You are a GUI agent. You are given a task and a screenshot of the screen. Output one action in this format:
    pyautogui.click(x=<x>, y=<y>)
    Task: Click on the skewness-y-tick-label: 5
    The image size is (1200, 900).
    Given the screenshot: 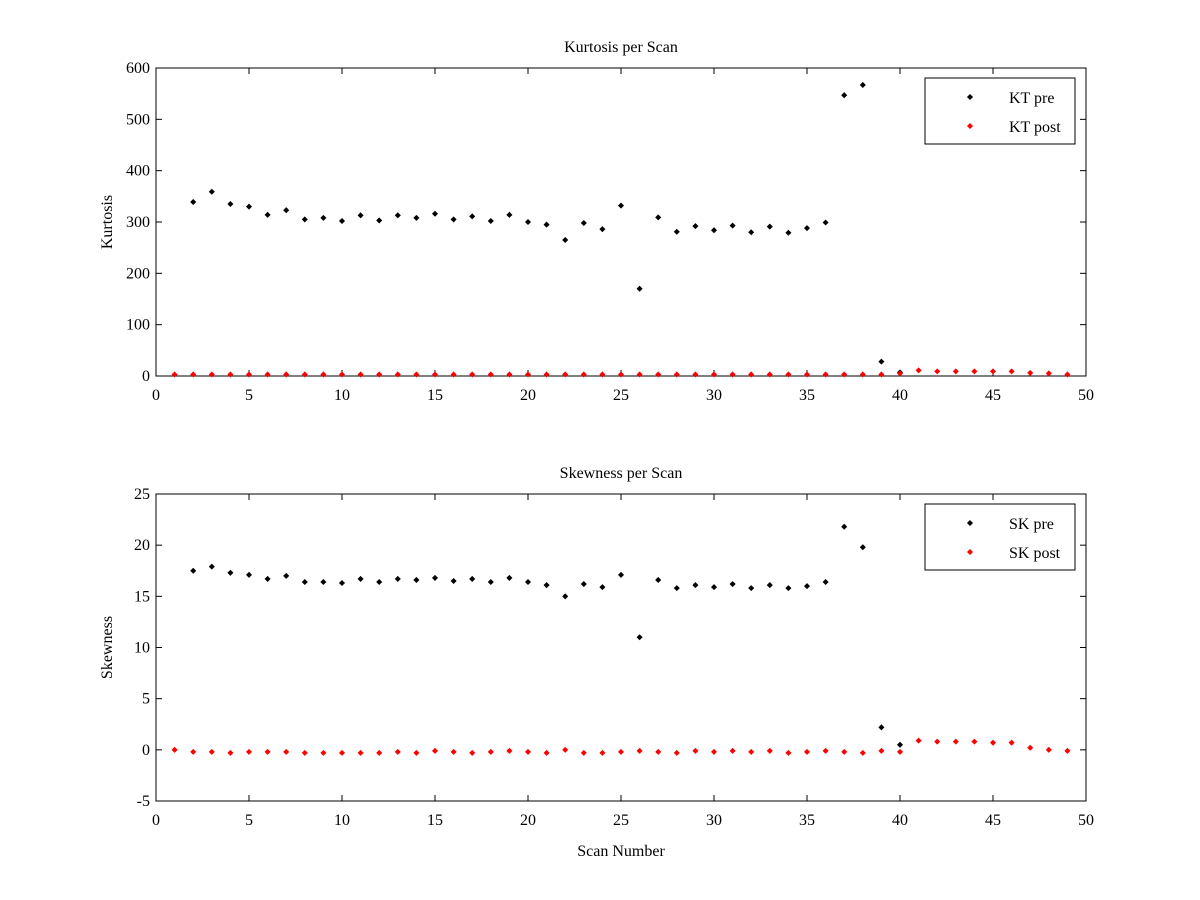 What is the action you would take?
    pyautogui.click(x=146, y=699)
    